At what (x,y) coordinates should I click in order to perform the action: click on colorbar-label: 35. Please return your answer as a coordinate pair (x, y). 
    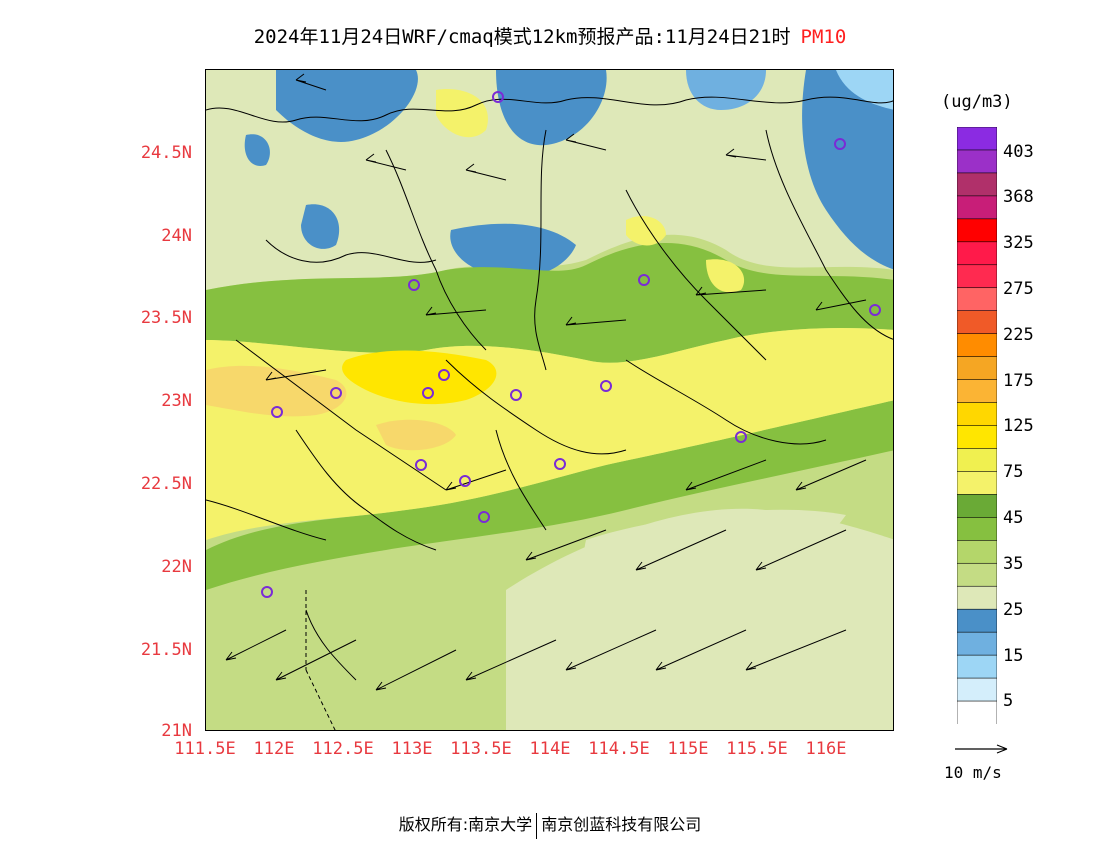
    Looking at the image, I should click on (1013, 564).